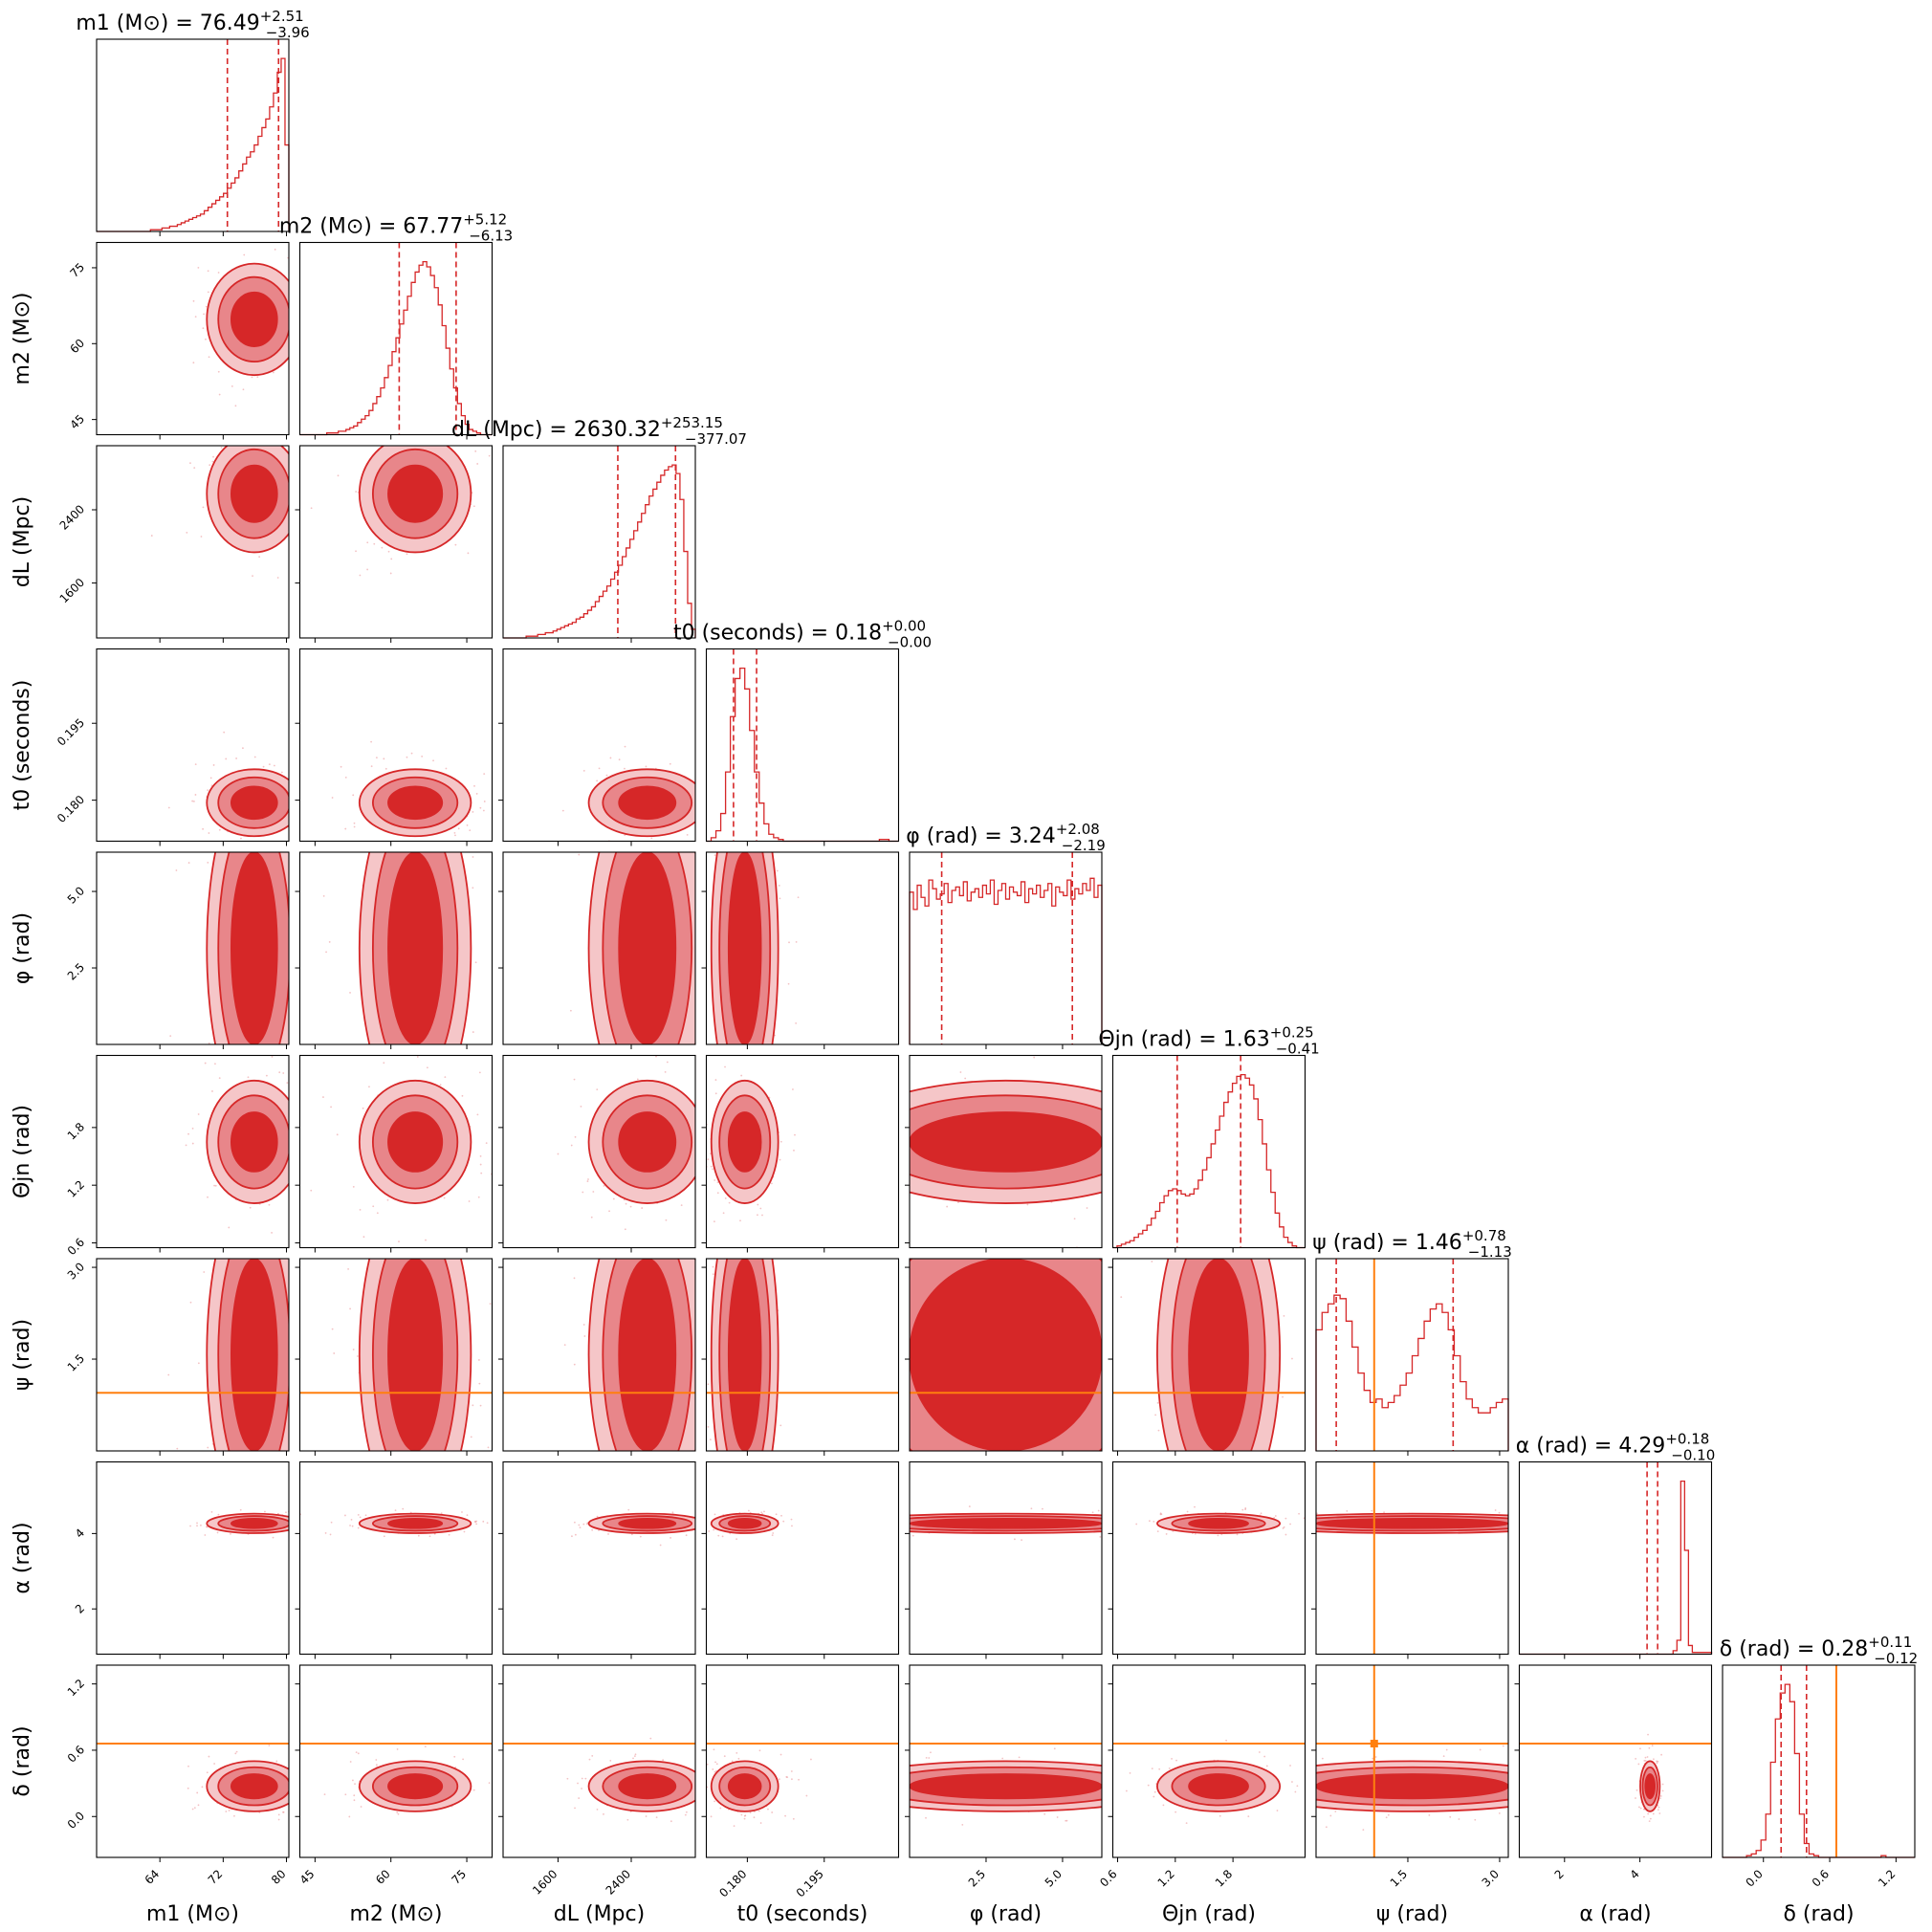 The image size is (1932, 1932). What do you see at coordinates (22, 1760) in the screenshot?
I see `y-axis-label: δ (rad)` at bounding box center [22, 1760].